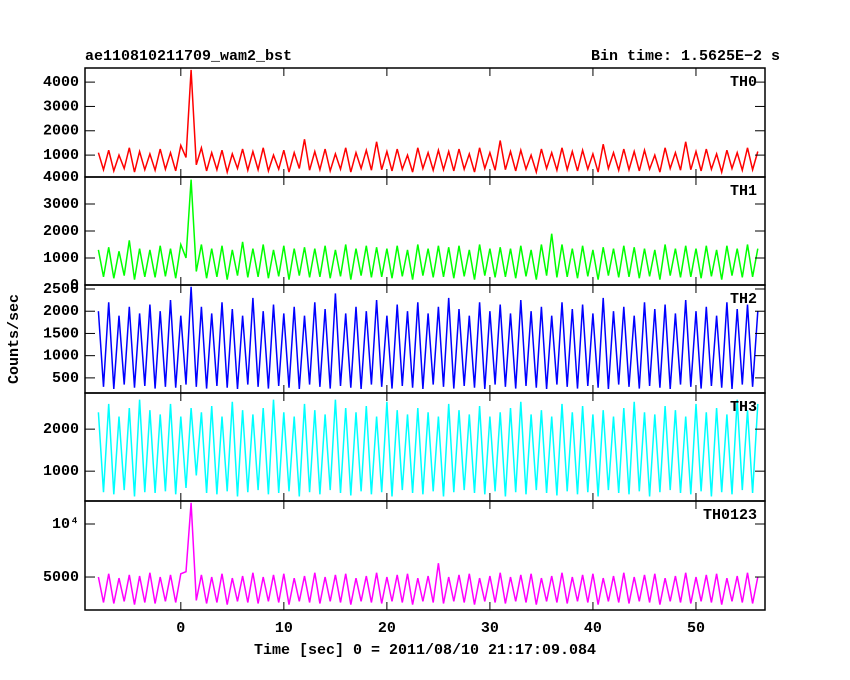  What do you see at coordinates (425, 650) in the screenshot?
I see `x-axis-label: Time [sec] 0 = 2011/08/10 21:17:09.084` at bounding box center [425, 650].